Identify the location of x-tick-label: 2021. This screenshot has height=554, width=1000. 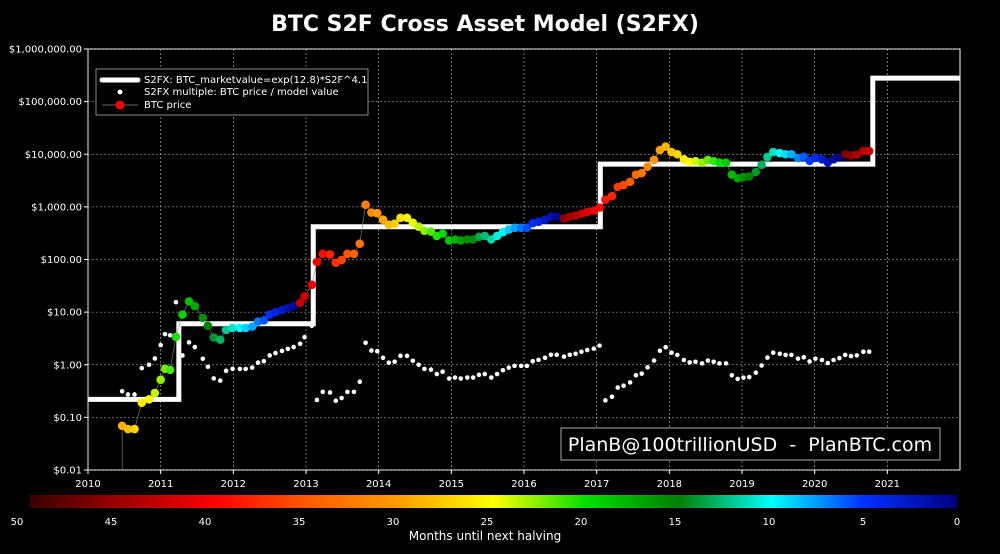
(887, 484).